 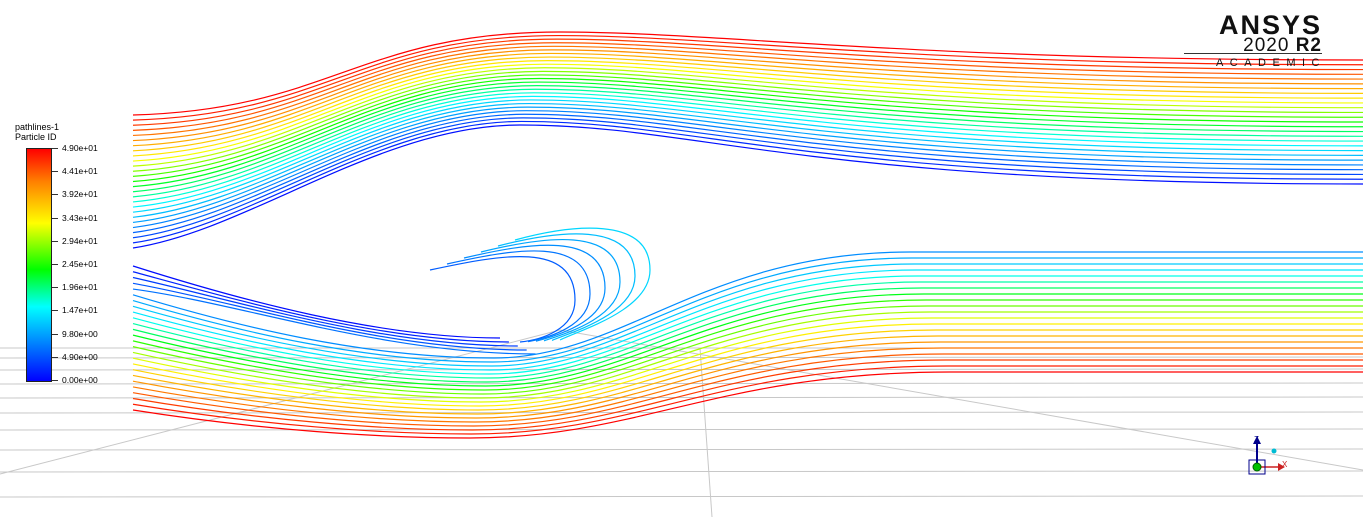 I want to click on logo-version-year: 2020, so click(x=1266, y=45).